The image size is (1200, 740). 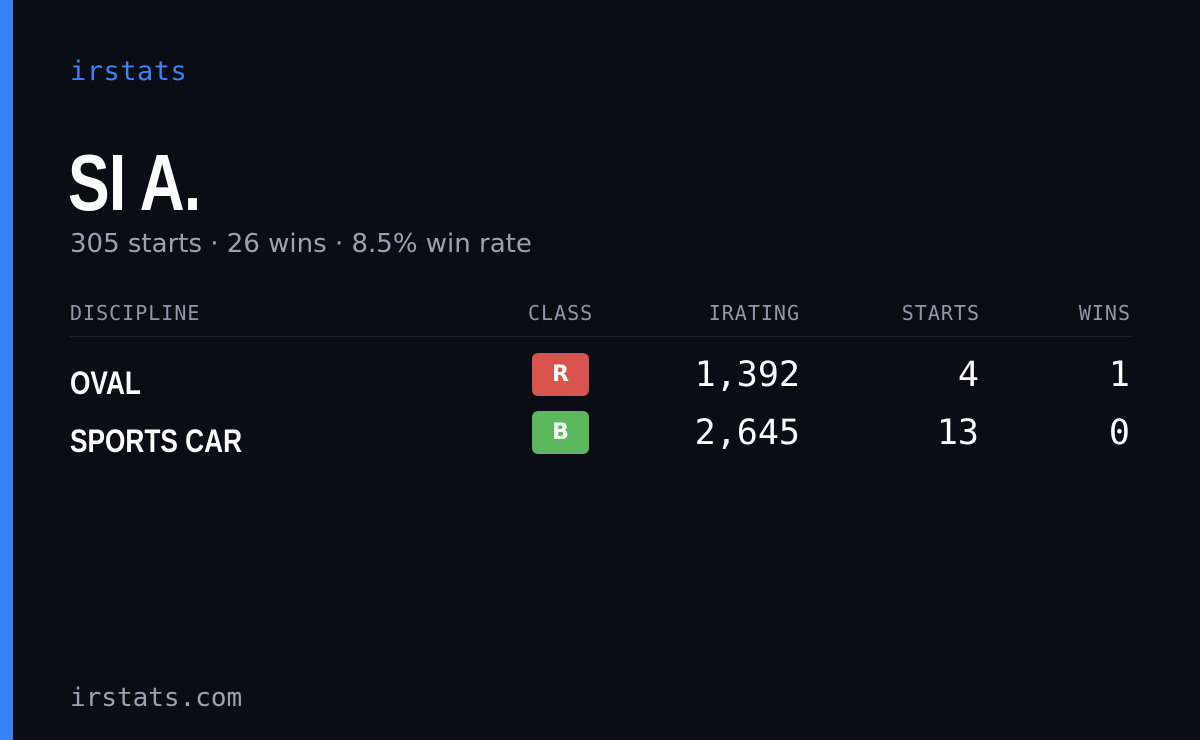 I want to click on footer-url: irstats.com, so click(x=156, y=698).